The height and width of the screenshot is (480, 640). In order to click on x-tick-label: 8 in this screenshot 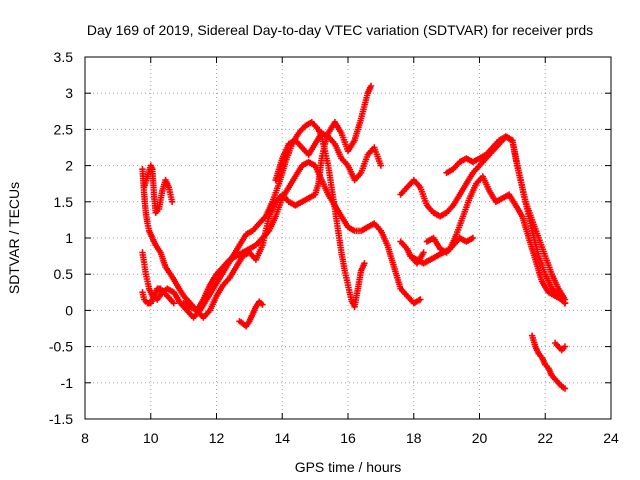, I will do `click(85, 438)`.